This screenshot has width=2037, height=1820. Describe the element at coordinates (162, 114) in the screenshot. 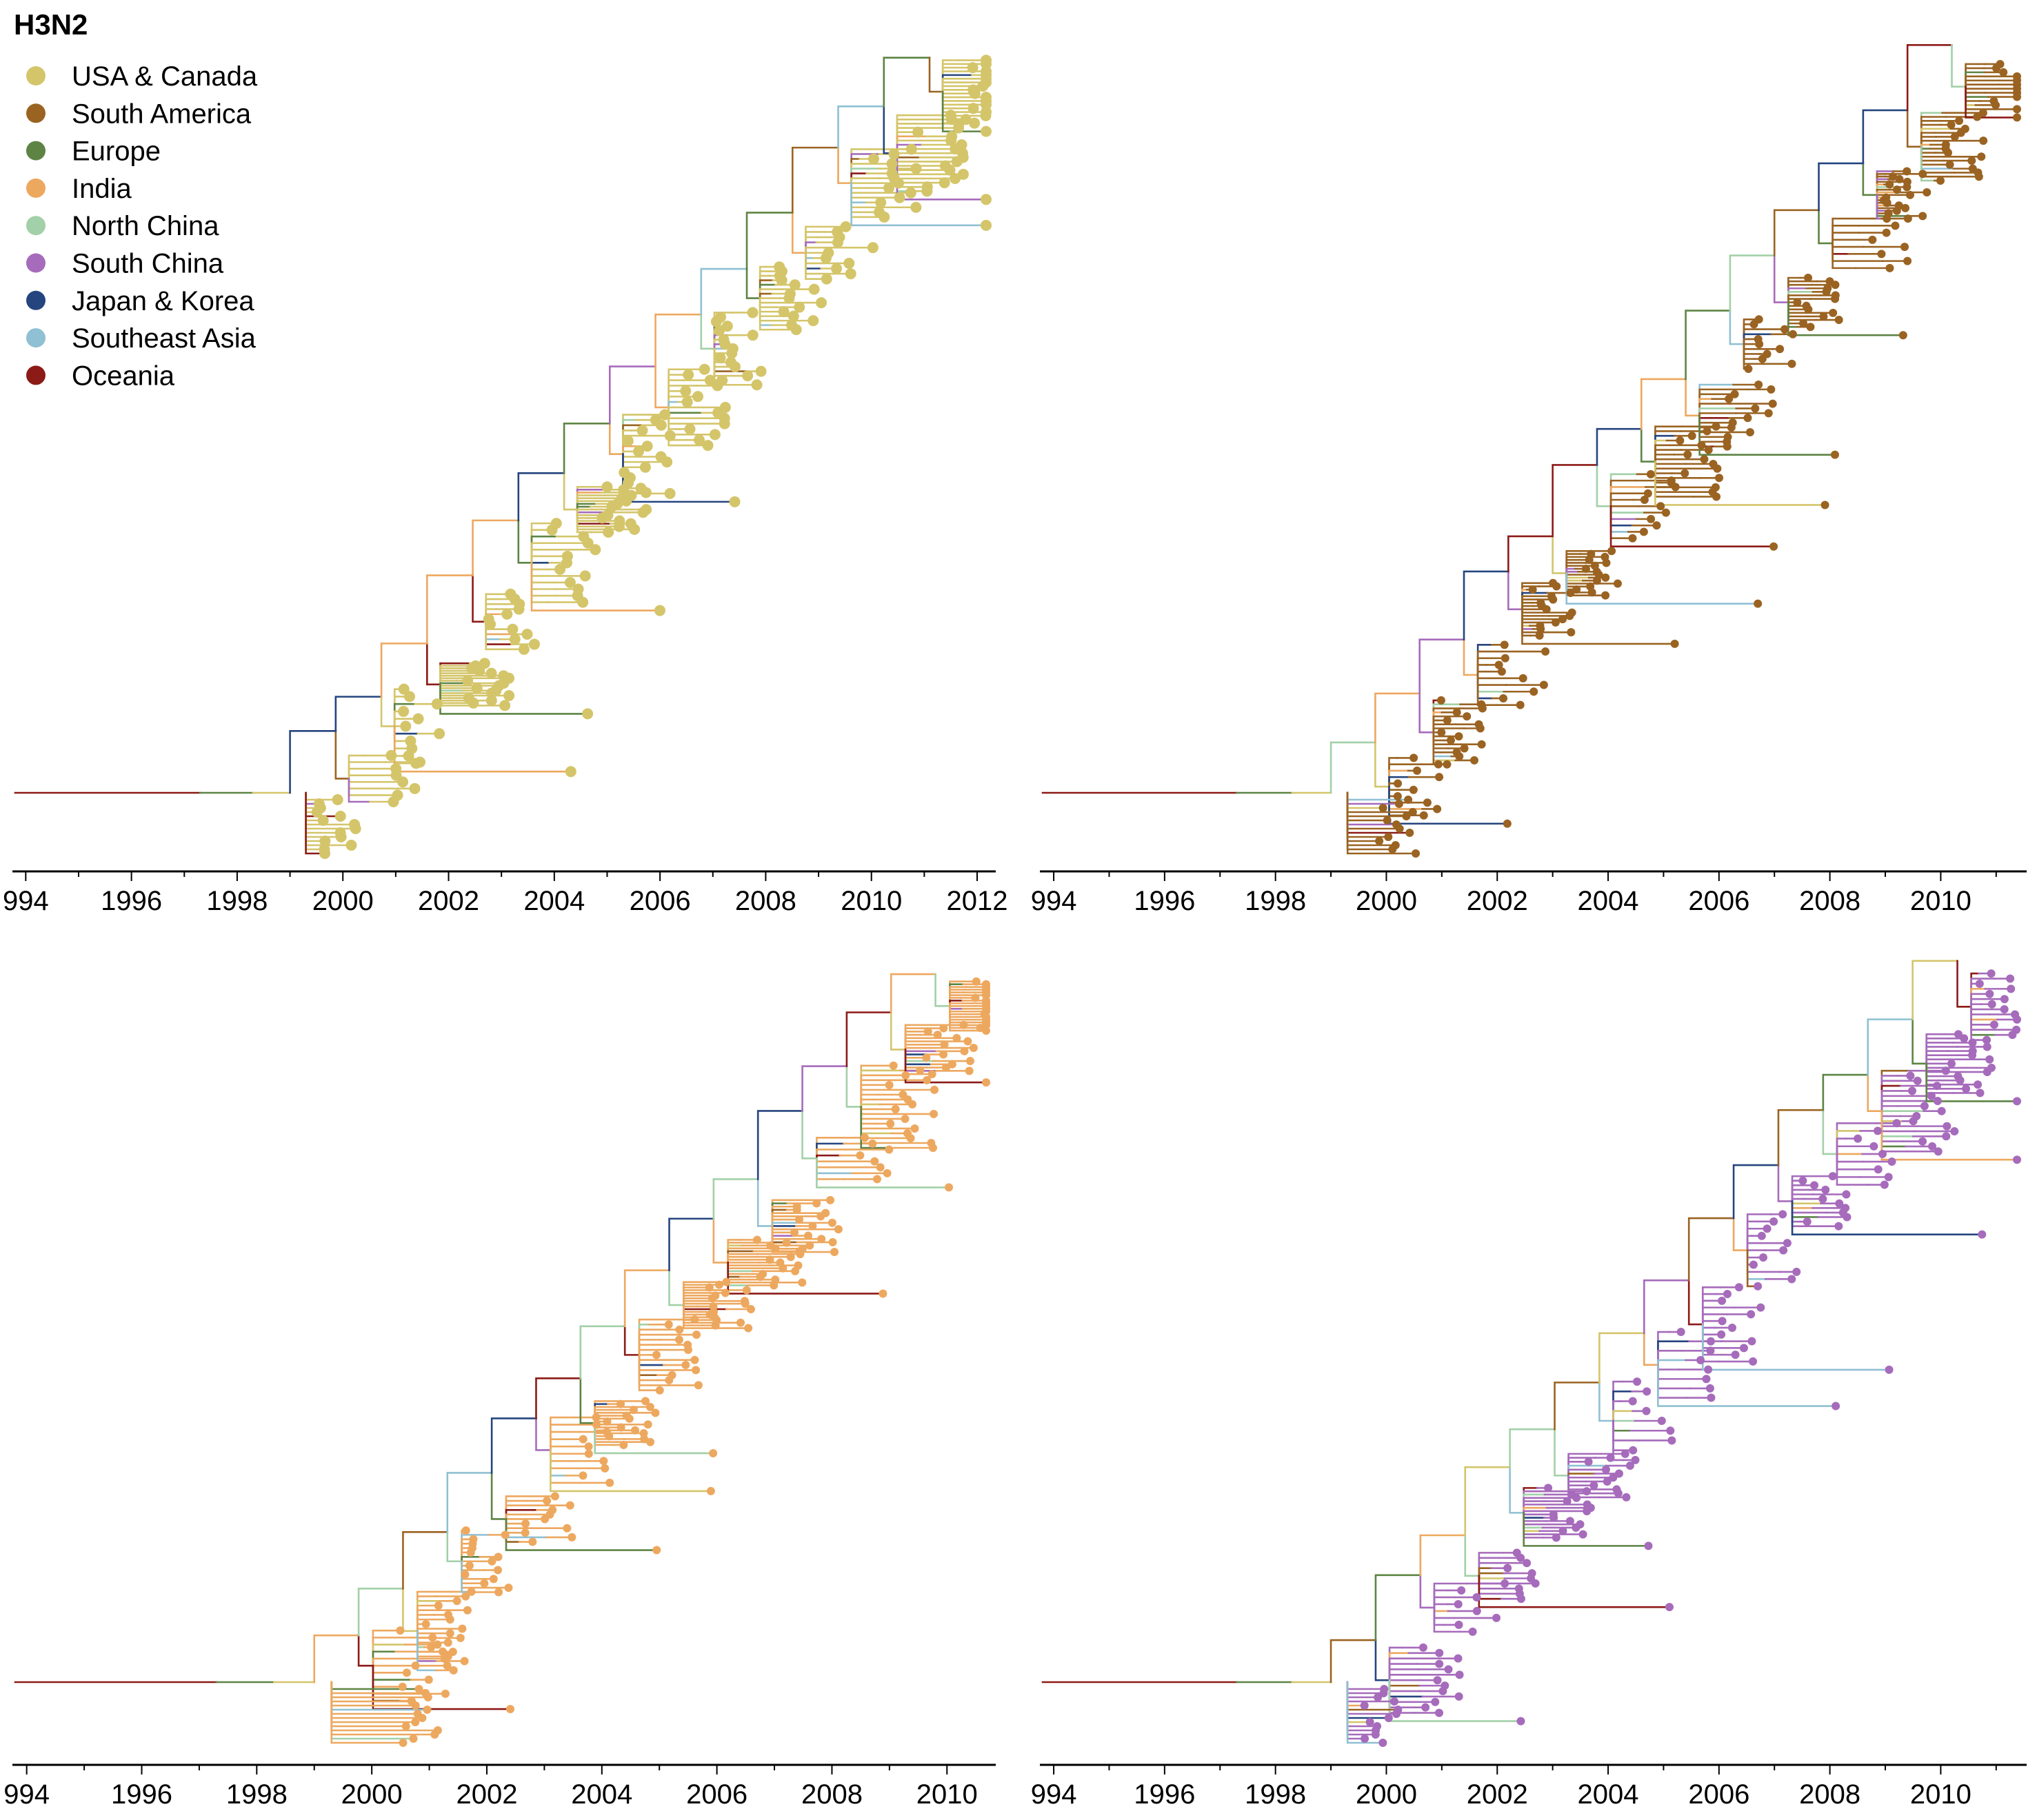

I see `legend-label-south-america: South America` at that location.